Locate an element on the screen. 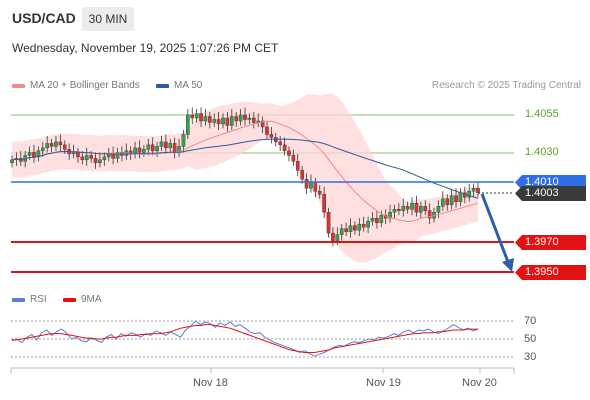  legend-rsi: RSI is located at coordinates (29, 299).